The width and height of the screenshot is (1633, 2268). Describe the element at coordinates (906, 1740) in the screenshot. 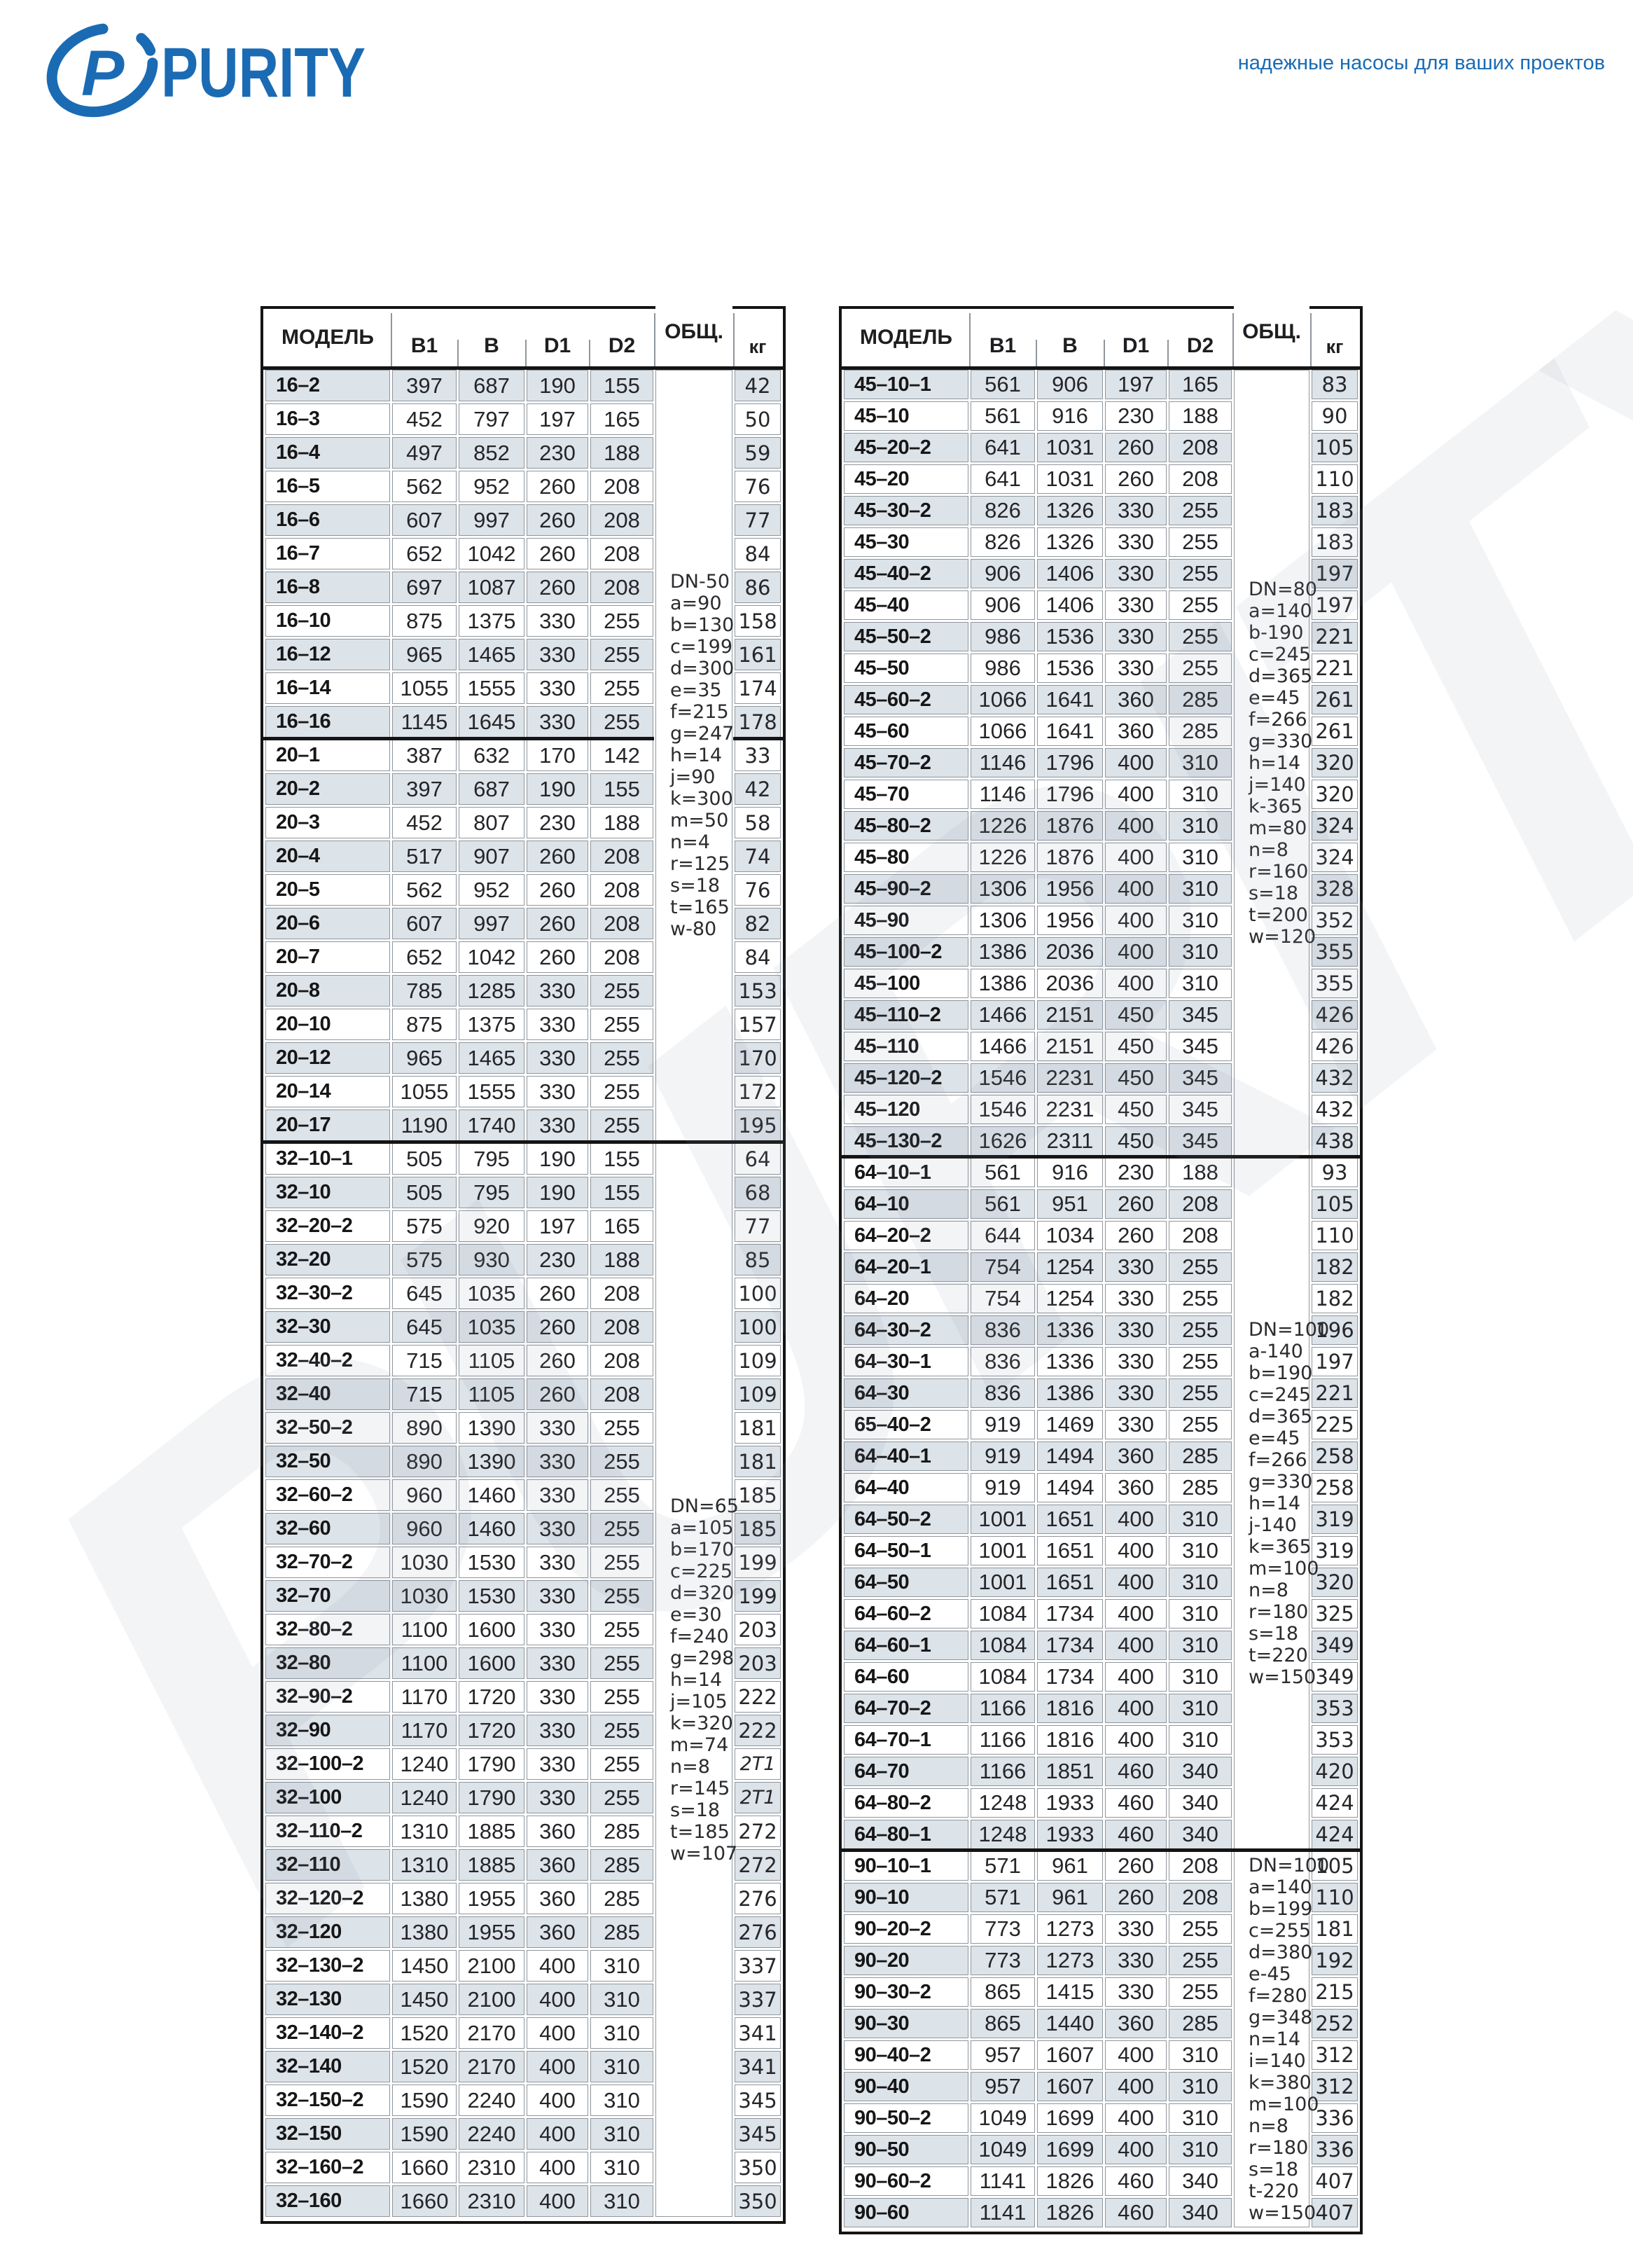

I see `model-cell: 64–70–1` at that location.